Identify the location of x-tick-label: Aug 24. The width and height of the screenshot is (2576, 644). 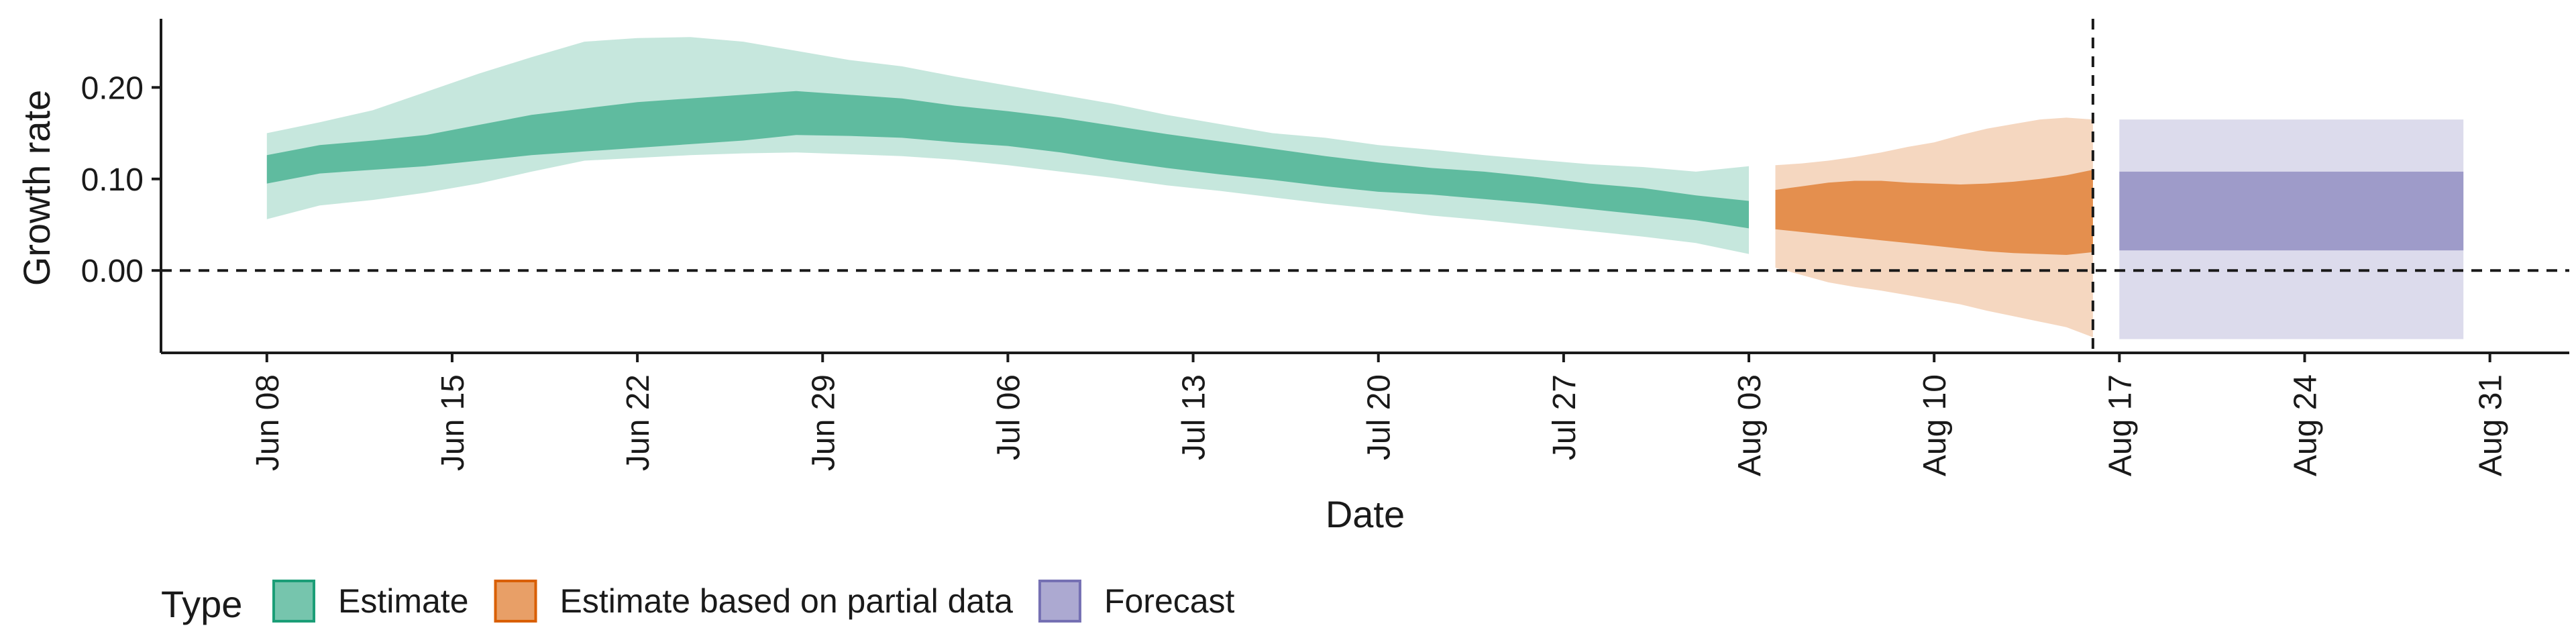
(2306, 425).